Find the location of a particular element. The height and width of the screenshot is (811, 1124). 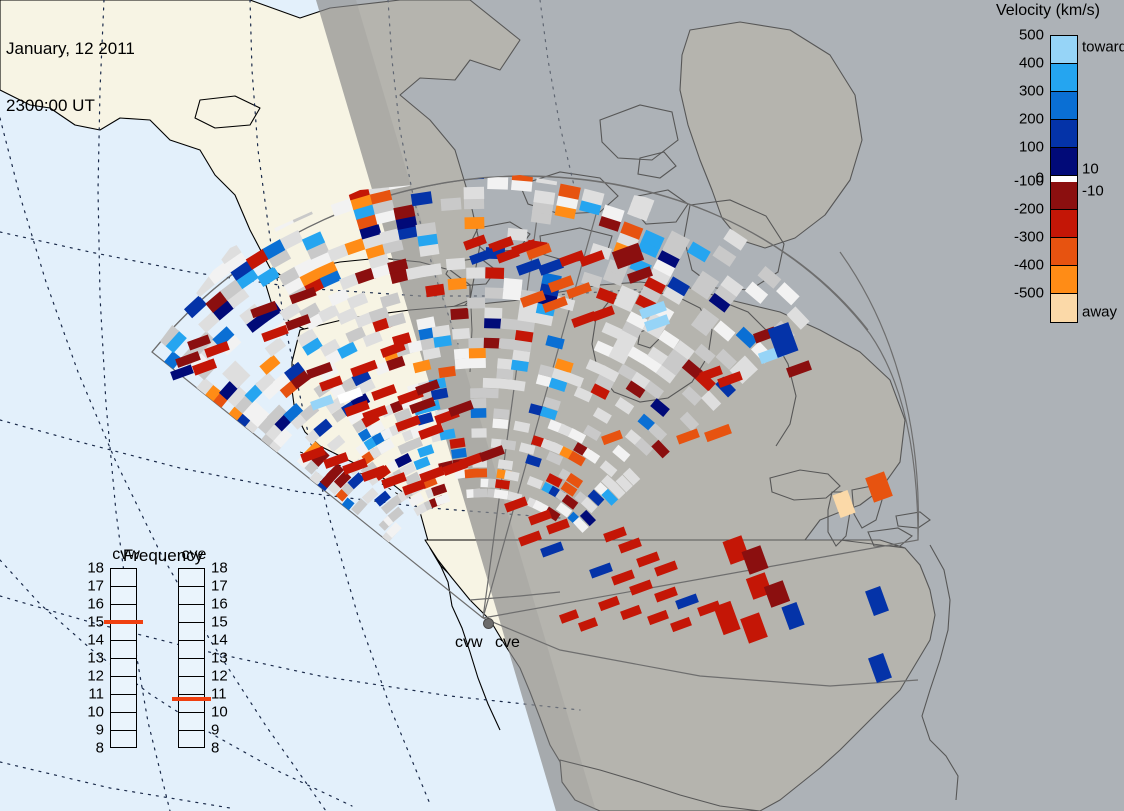

frequency-tick-cve: 15 is located at coordinates (219, 622).